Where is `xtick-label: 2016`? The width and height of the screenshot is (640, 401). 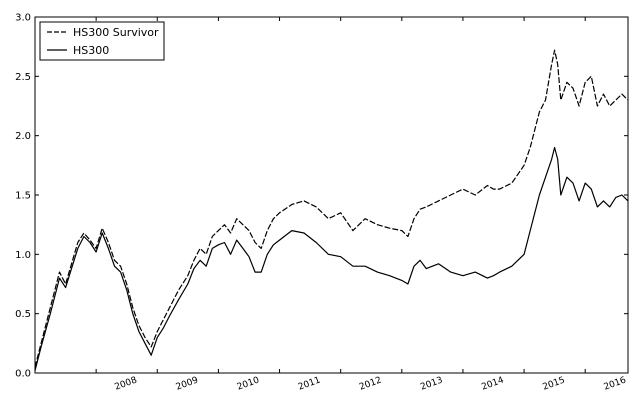
xtick-label: 2016 is located at coordinates (615, 383).